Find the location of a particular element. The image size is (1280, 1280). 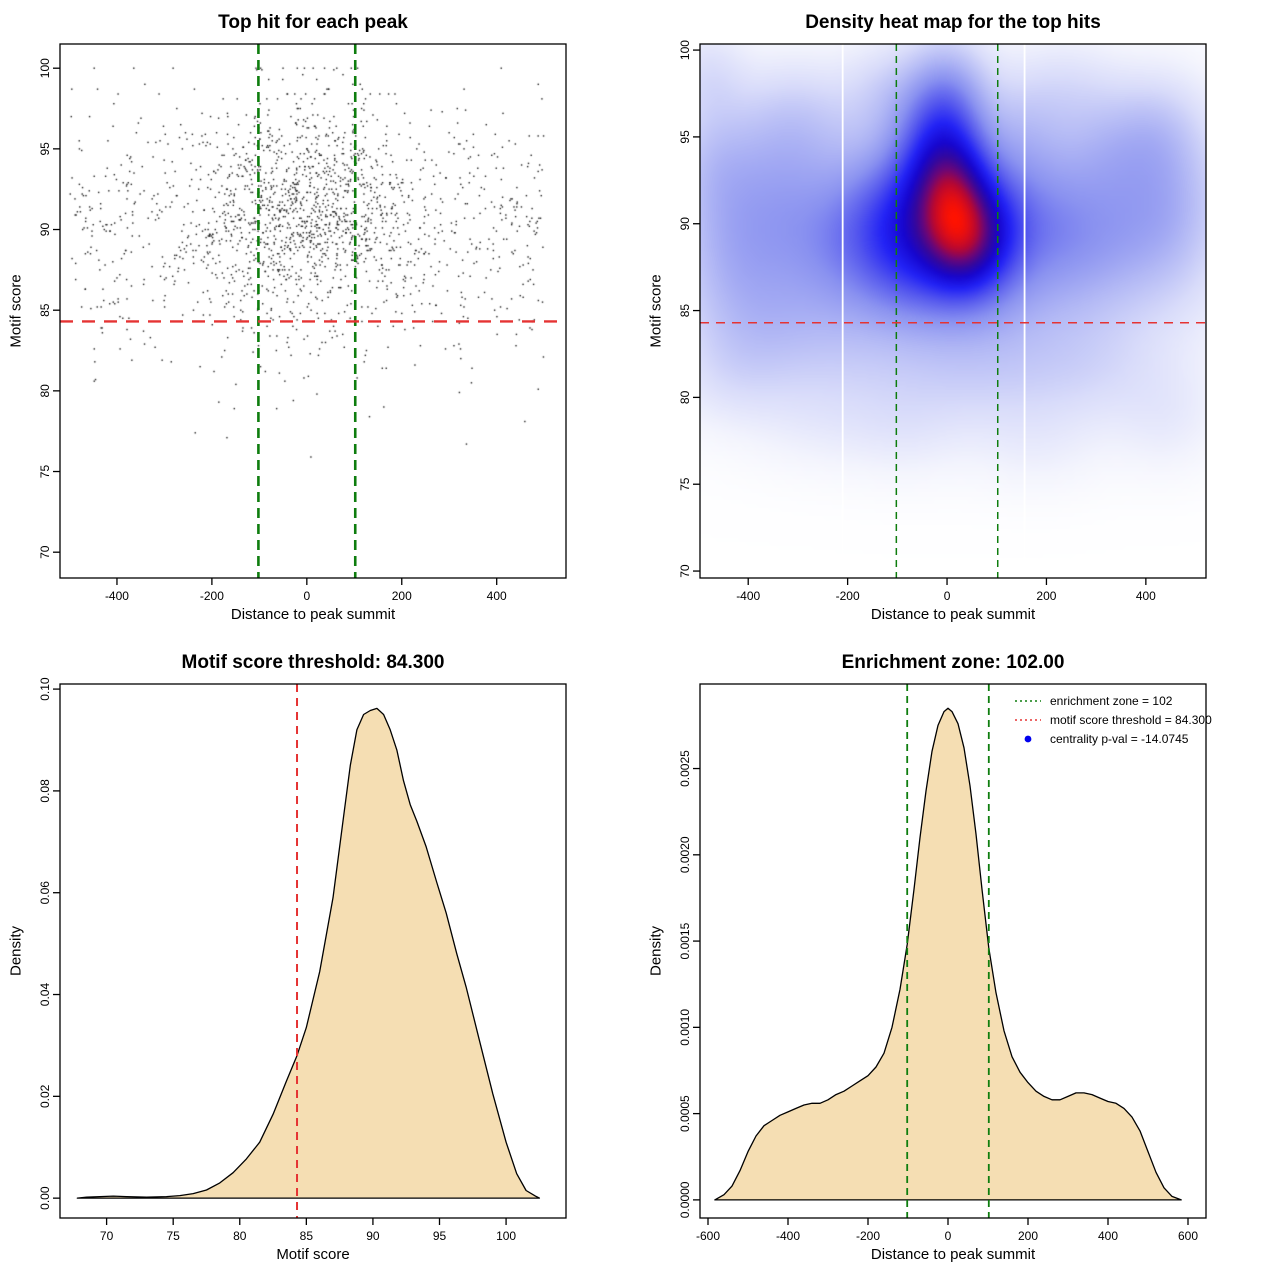

svg-text: 0.0005 is located at coordinates (685, 1113).